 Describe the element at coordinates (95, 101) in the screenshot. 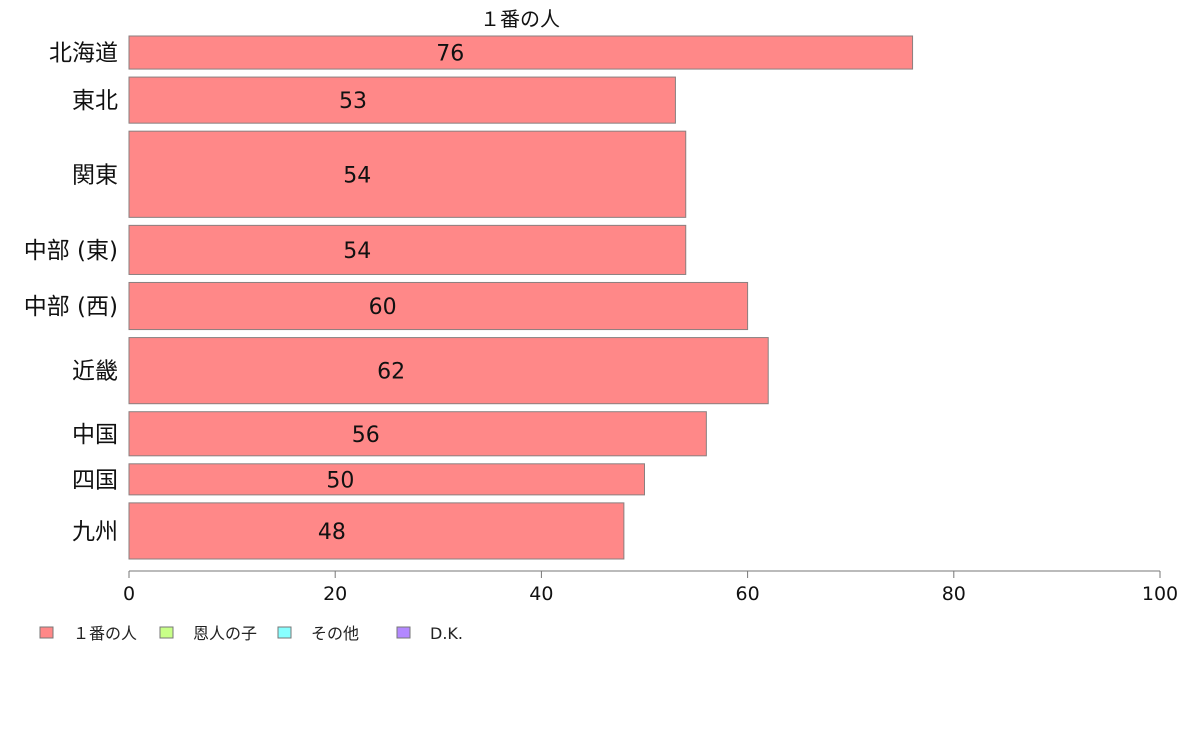

I see `category-label: 東北` at that location.